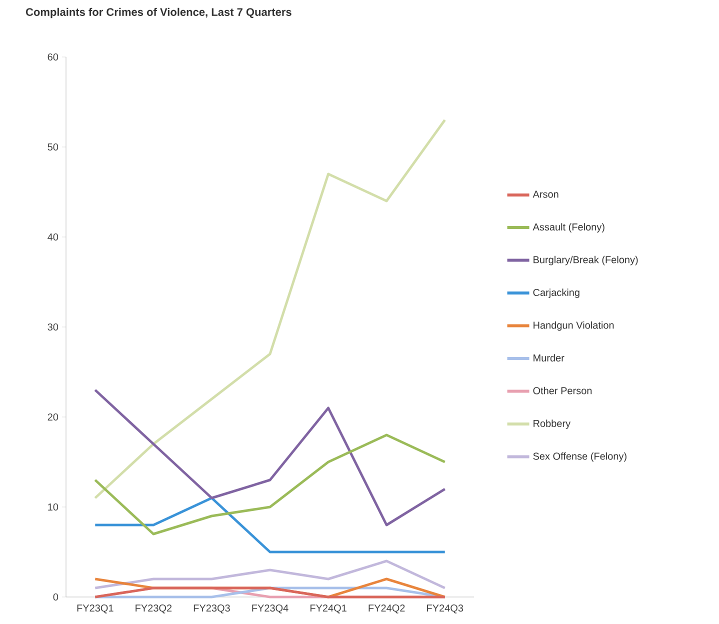 The image size is (719, 624). Describe the element at coordinates (445, 609) in the screenshot. I see `x-tick-label: FY24Q3` at that location.